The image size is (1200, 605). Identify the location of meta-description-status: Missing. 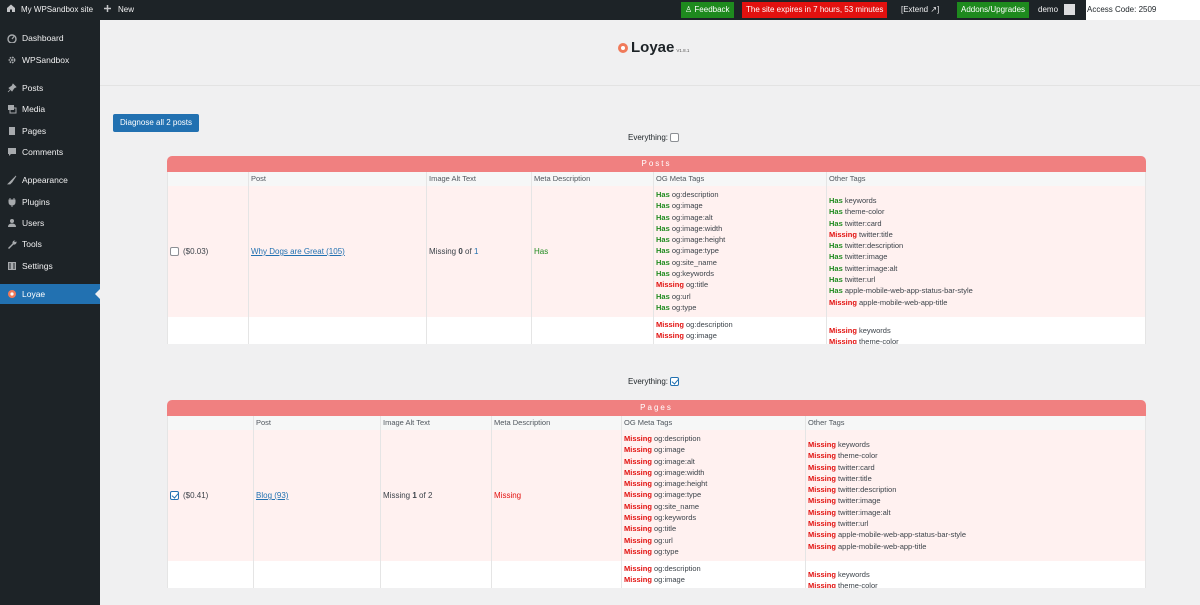
(508, 495).